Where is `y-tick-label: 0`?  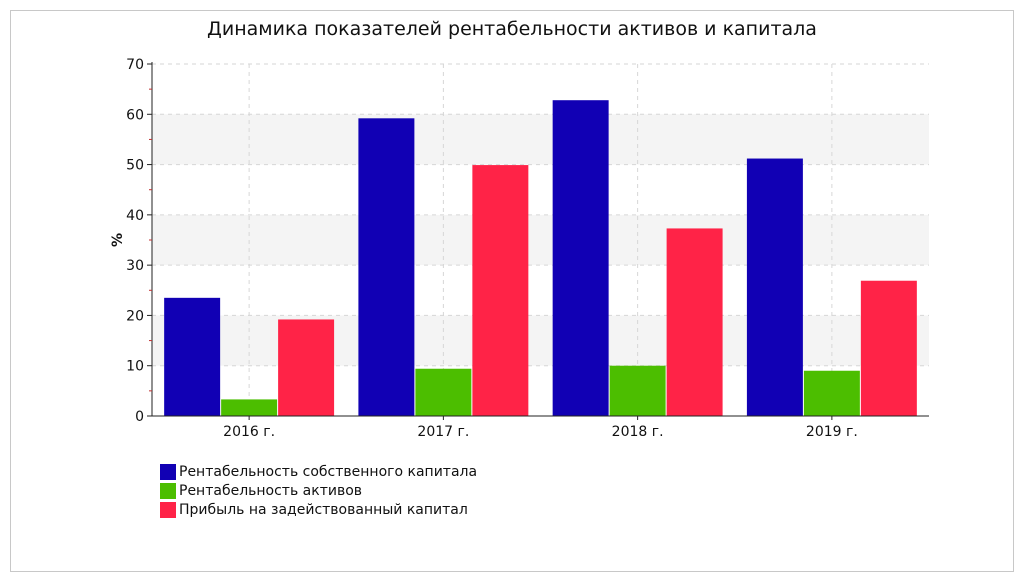
y-tick-label: 0 is located at coordinates (139, 417).